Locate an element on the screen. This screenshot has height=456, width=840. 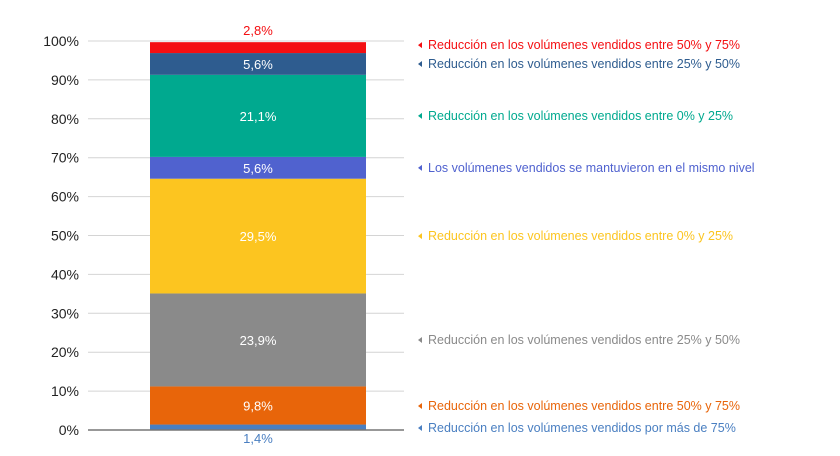
data-label: 21,1% is located at coordinates (258, 116).